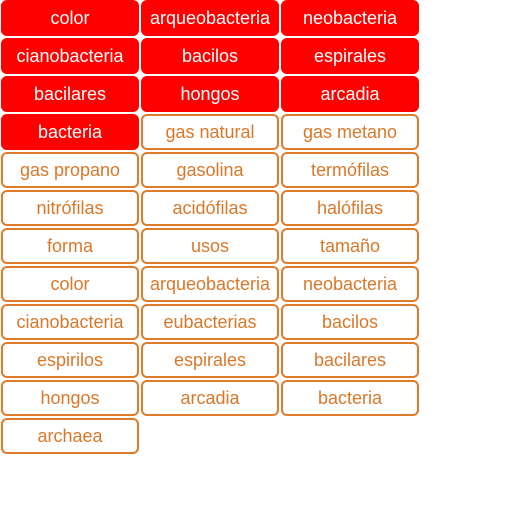  Describe the element at coordinates (350, 208) in the screenshot. I see `word-tile: halófilas` at that location.